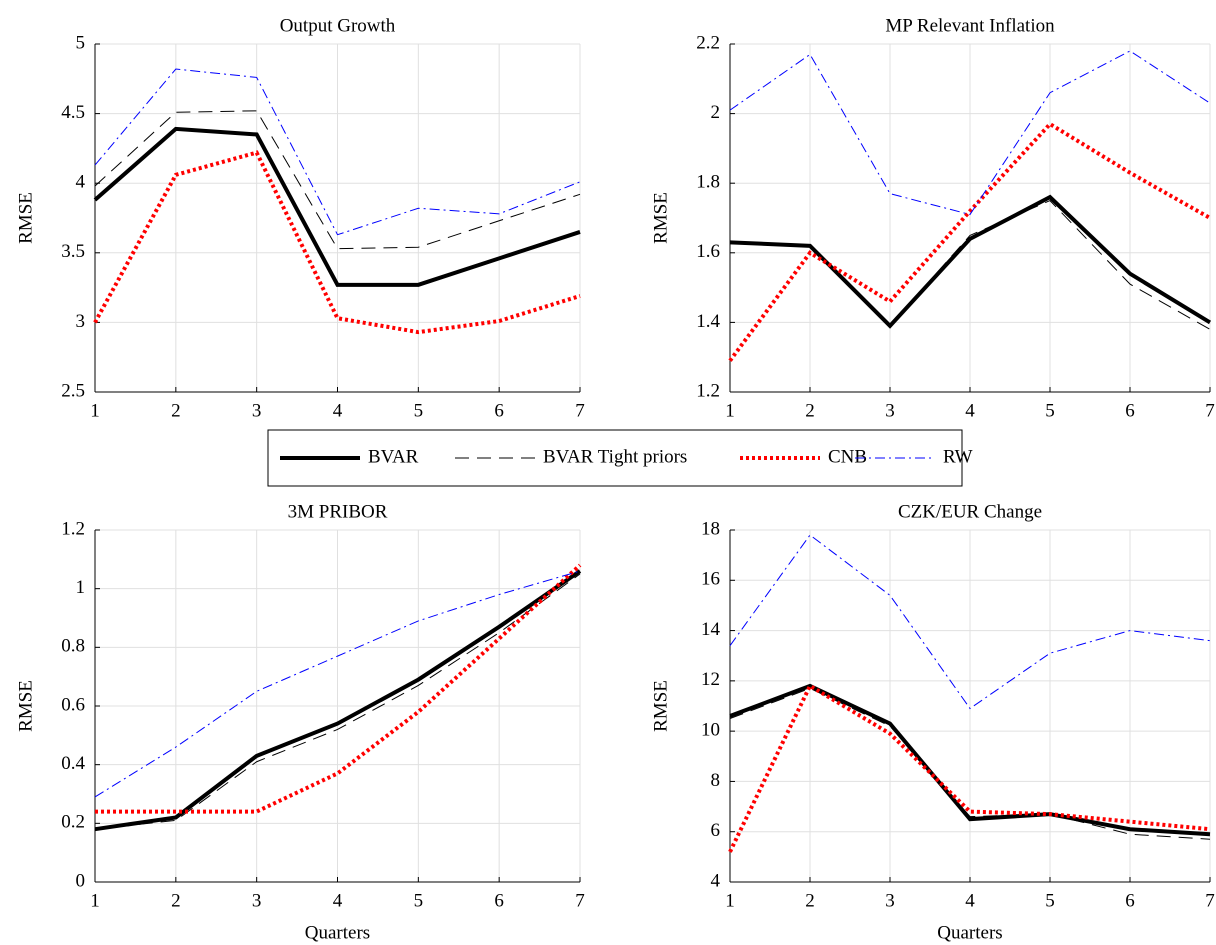 This screenshot has width=1216, height=945. Describe the element at coordinates (710, 528) in the screenshot. I see `y-tick-label: 18` at that location.